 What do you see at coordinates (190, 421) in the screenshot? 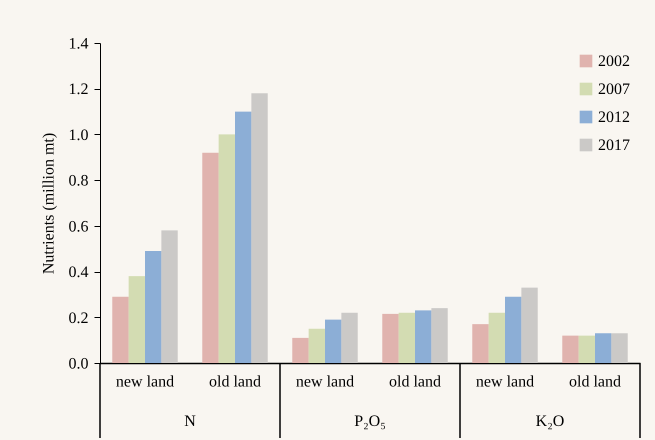
I see `text: N` at bounding box center [190, 421].